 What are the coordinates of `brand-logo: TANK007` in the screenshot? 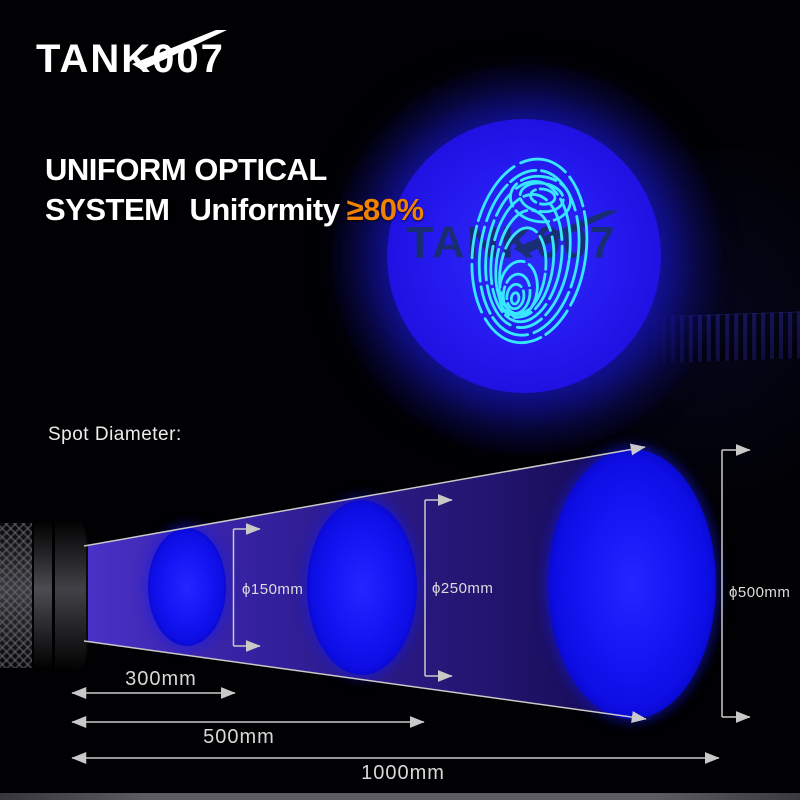 It's located at (131, 54).